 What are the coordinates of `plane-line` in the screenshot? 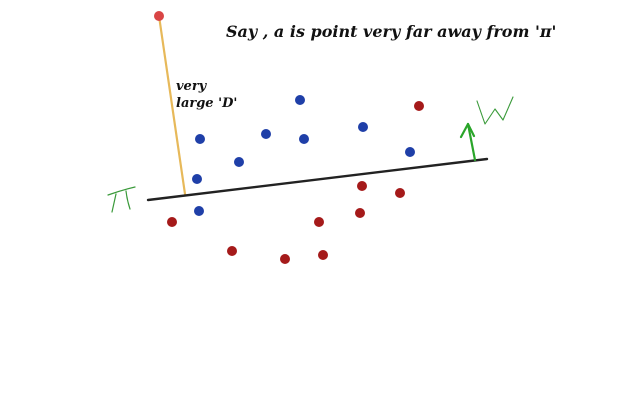 It's located at (317, 179).